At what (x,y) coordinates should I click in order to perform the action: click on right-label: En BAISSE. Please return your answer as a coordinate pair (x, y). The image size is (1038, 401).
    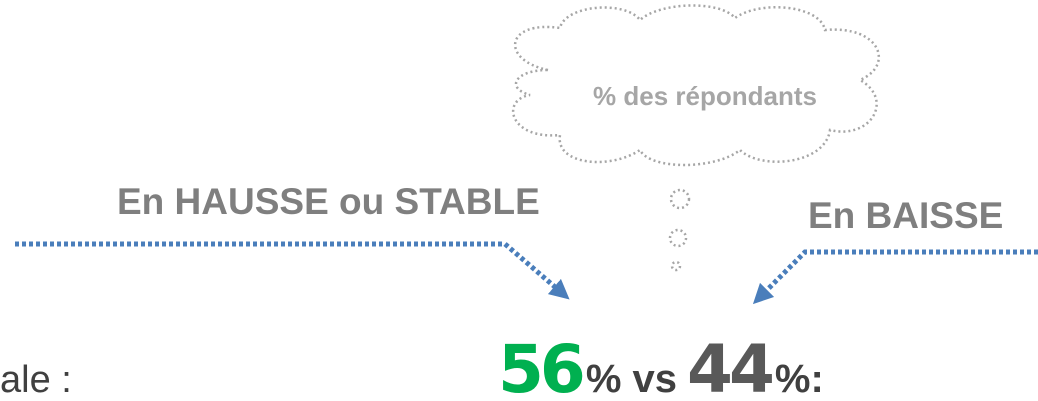
    Looking at the image, I should click on (905, 215).